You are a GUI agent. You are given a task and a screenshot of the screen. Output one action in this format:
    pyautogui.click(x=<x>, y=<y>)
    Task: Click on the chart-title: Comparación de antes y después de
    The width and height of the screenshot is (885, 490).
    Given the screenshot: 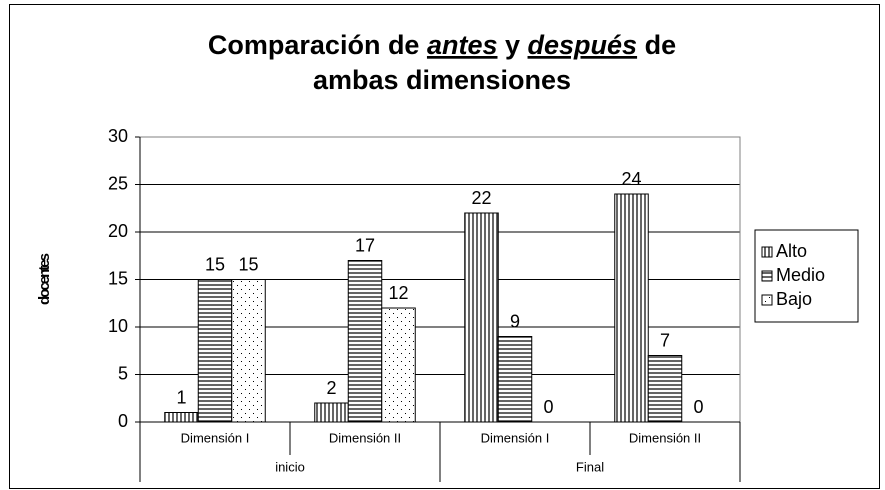 What is the action you would take?
    pyautogui.click(x=442, y=45)
    